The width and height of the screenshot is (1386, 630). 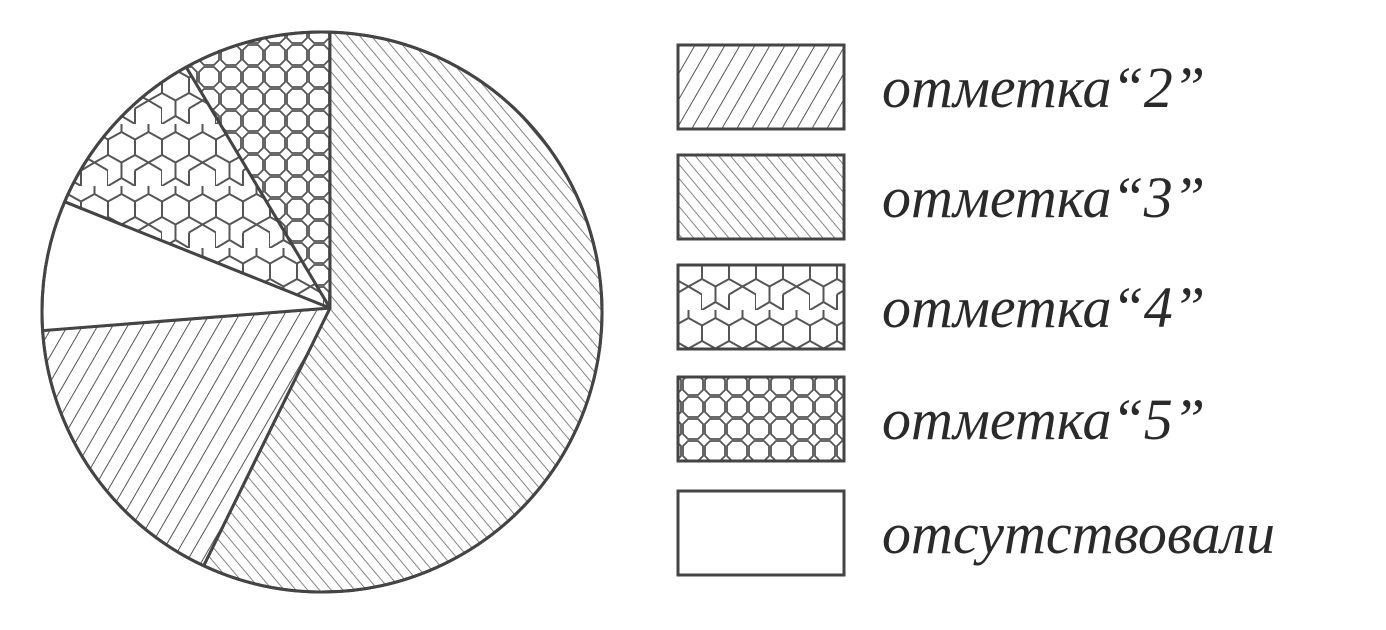 What do you see at coordinates (1043, 87) in the screenshot?
I see `legend-label-1: отметка“2”` at bounding box center [1043, 87].